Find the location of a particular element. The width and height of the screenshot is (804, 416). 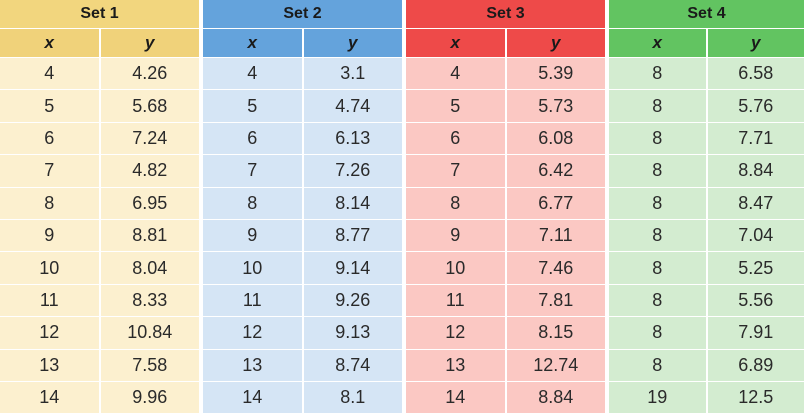

set-1-x-value: 12 is located at coordinates (49, 333).